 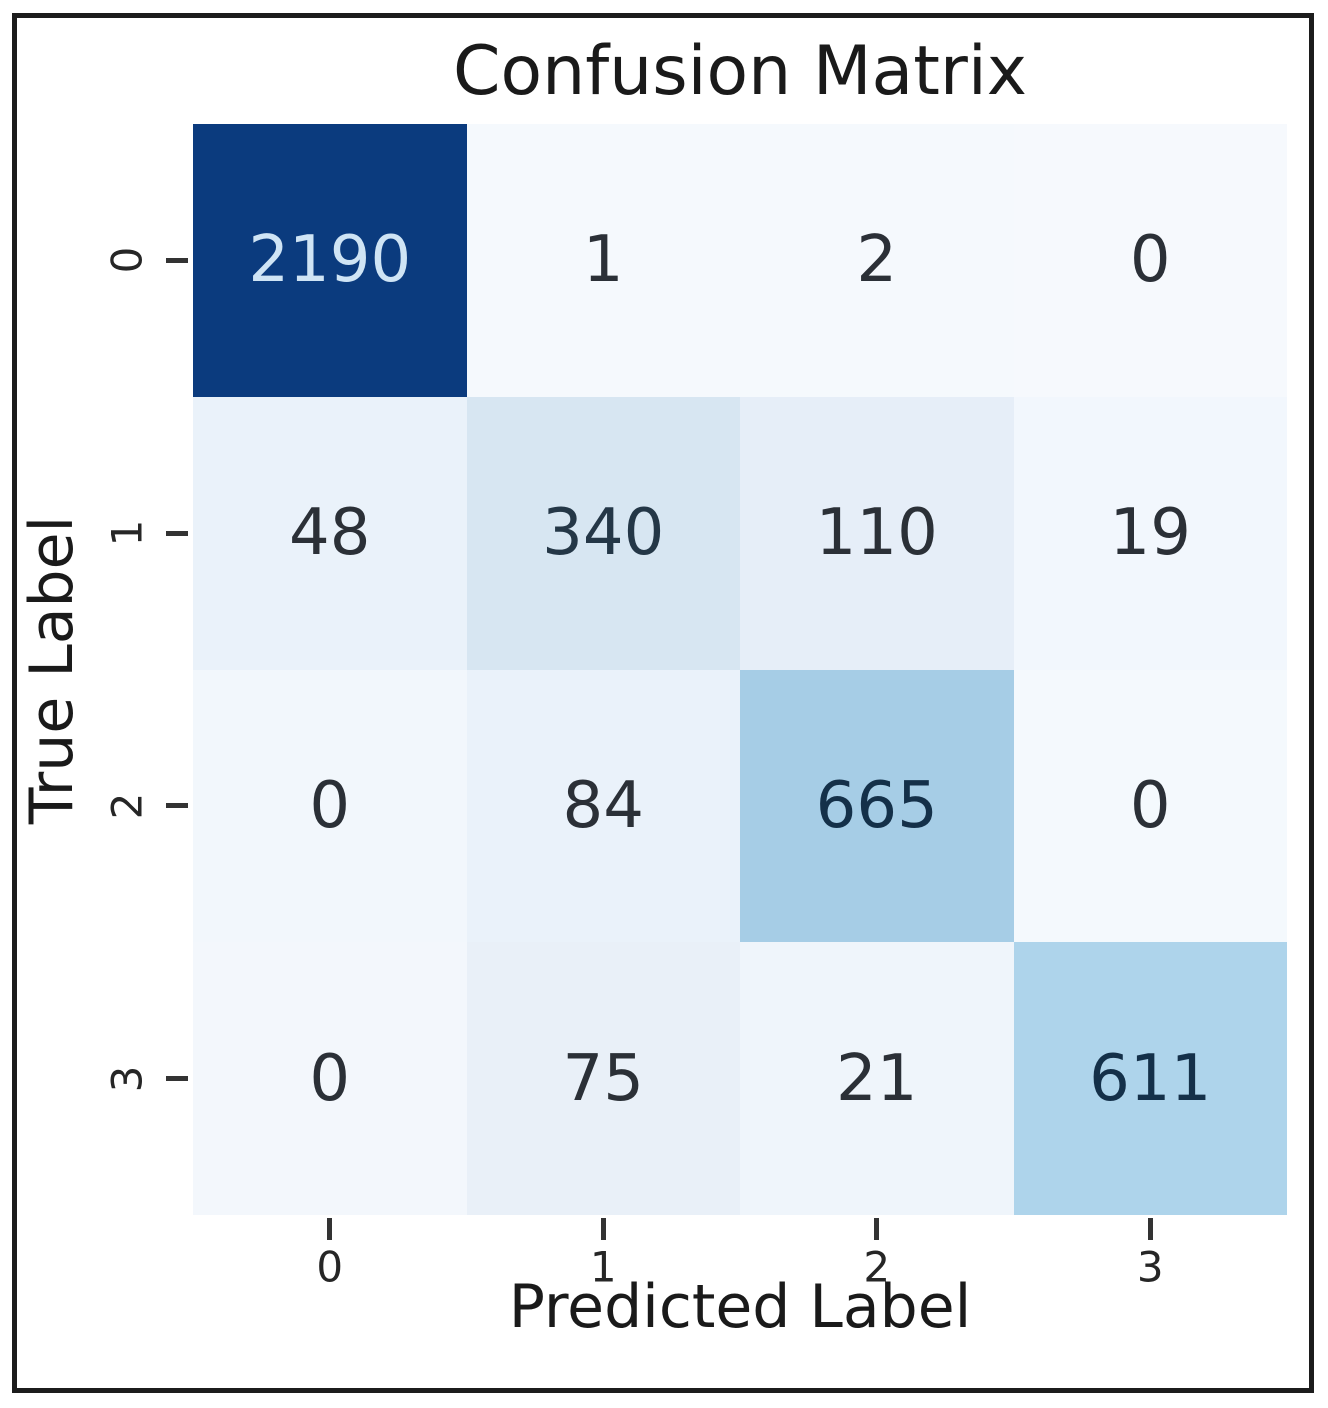 I want to click on matrix-cell-r0-c2: 2, so click(x=877, y=260).